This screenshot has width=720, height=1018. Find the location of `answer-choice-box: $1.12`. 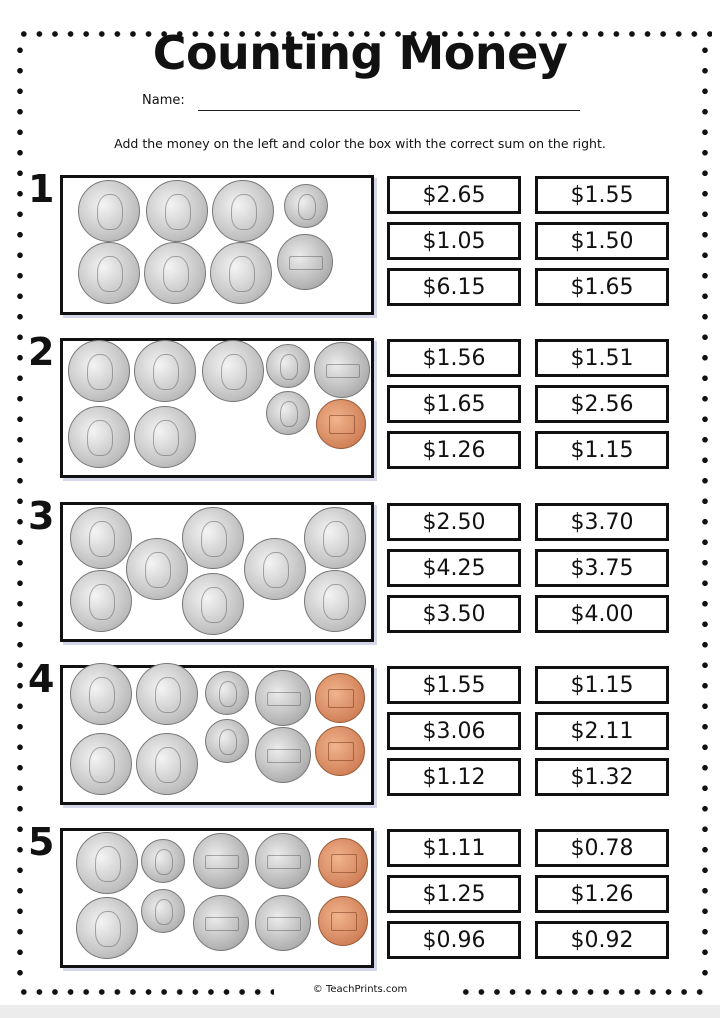

answer-choice-box: $1.12 is located at coordinates (454, 777).